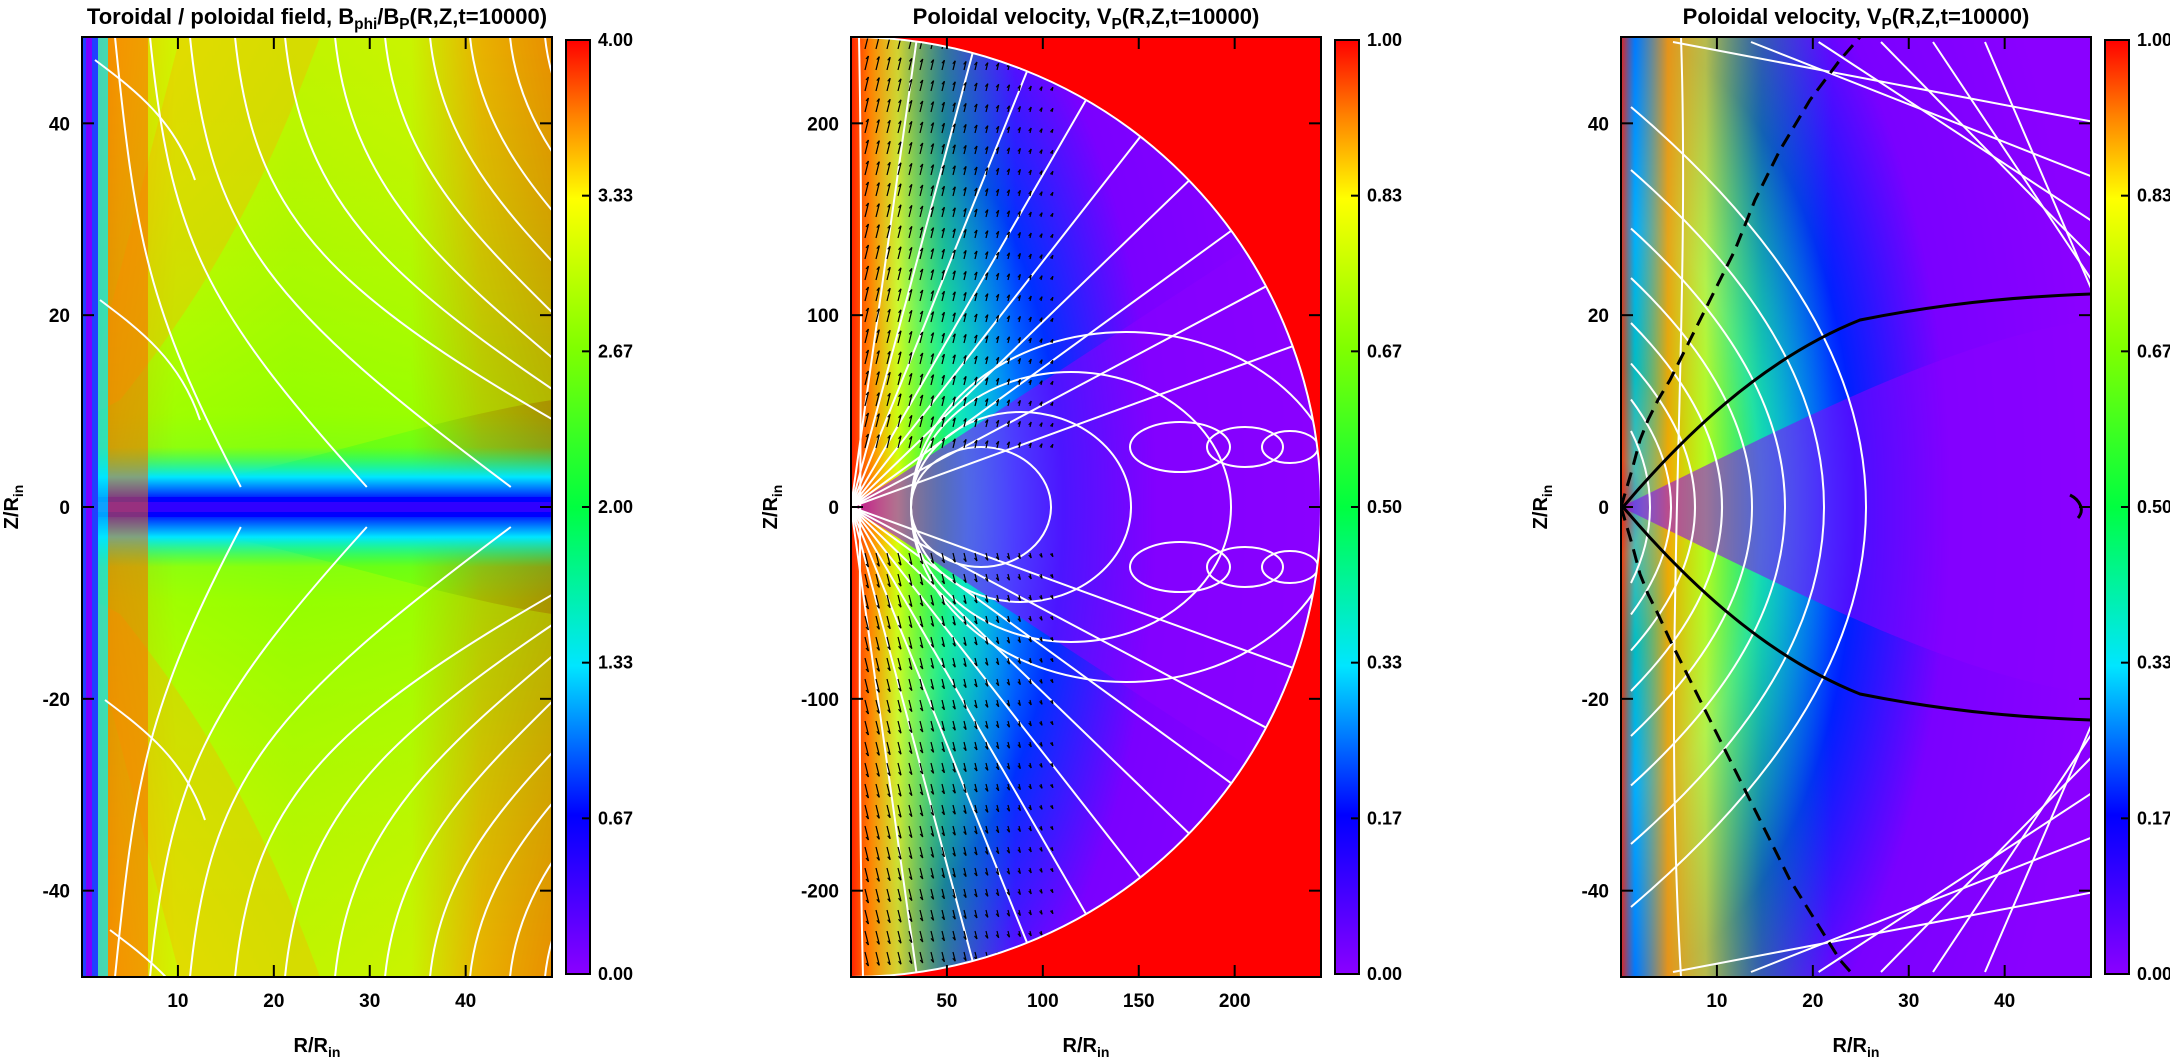 The width and height of the screenshot is (2170, 1063). What do you see at coordinates (177, 1001) in the screenshot?
I see `x-tick-label: 10` at bounding box center [177, 1001].